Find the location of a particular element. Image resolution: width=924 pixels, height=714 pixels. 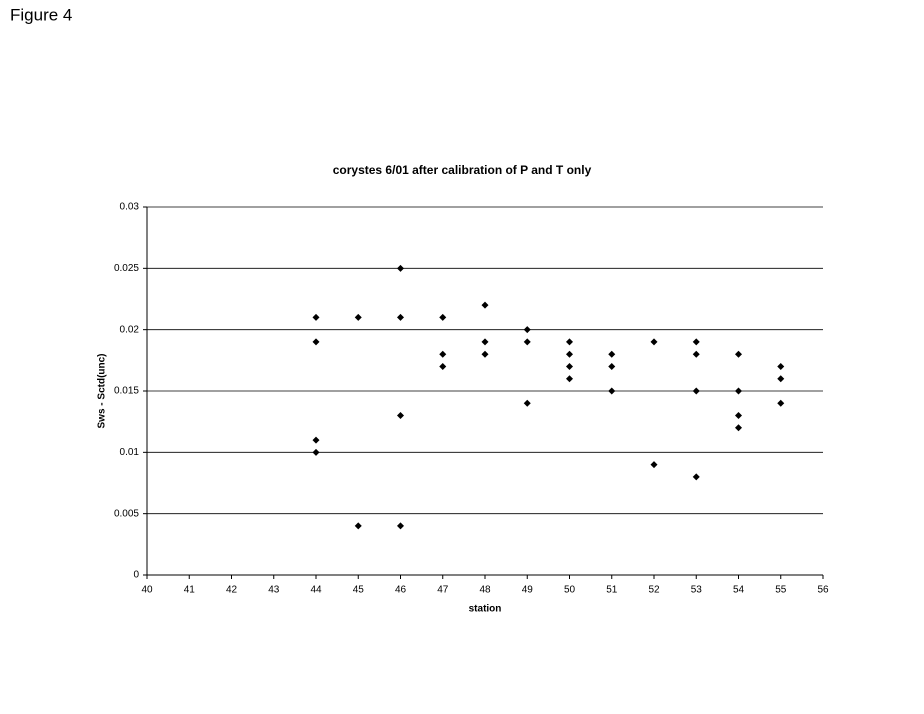

x-tick-label: 44 is located at coordinates (316, 590).